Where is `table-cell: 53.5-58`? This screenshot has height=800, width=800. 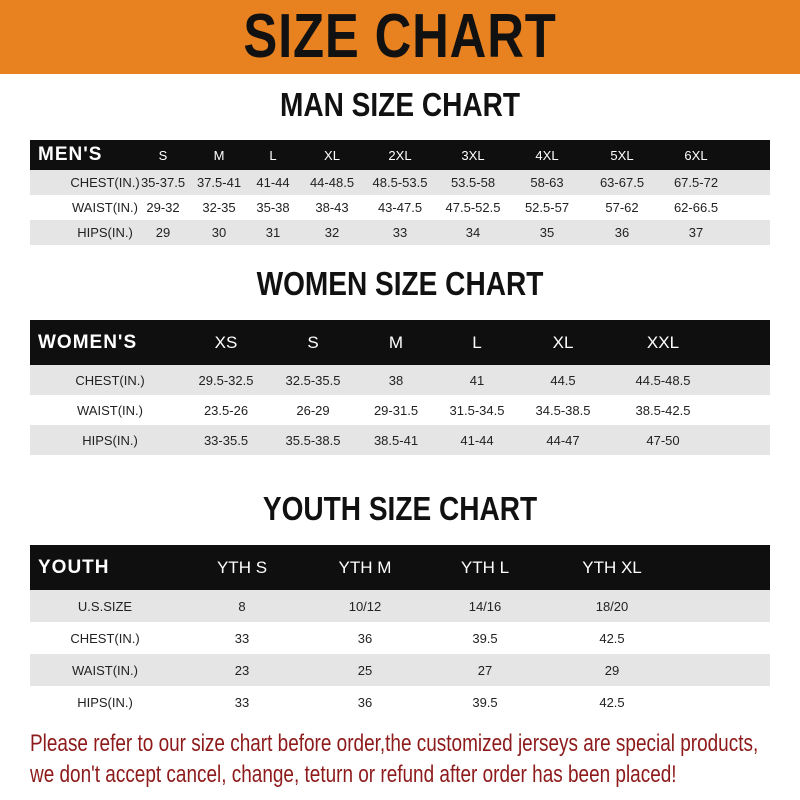 table-cell: 53.5-58 is located at coordinates (473, 182).